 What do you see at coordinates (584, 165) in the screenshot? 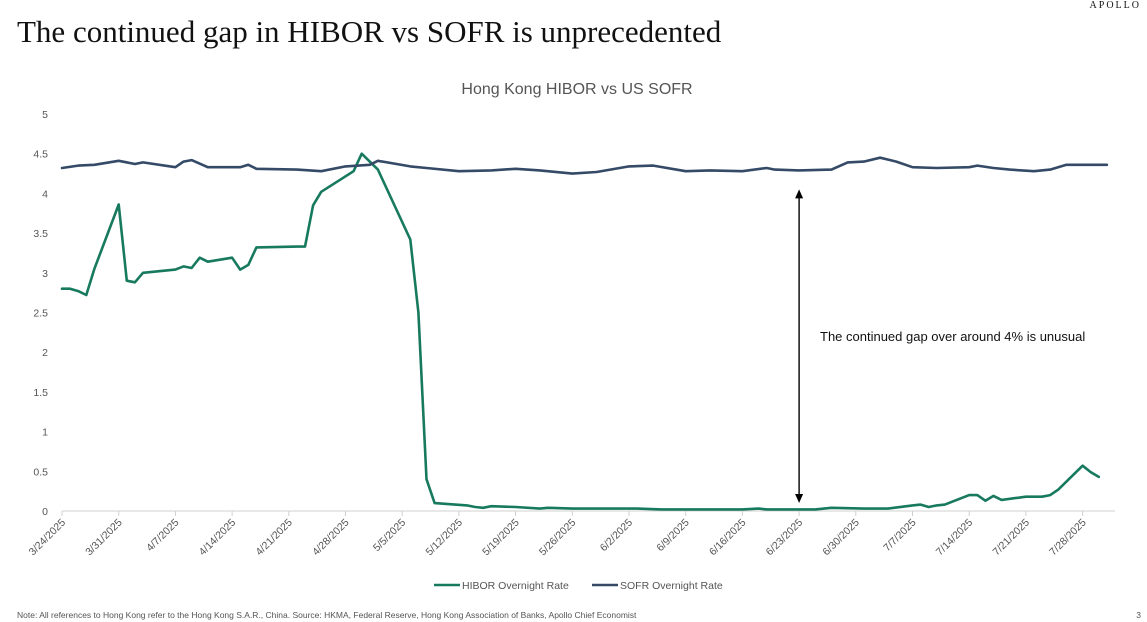
I see `sofr-series-line` at bounding box center [584, 165].